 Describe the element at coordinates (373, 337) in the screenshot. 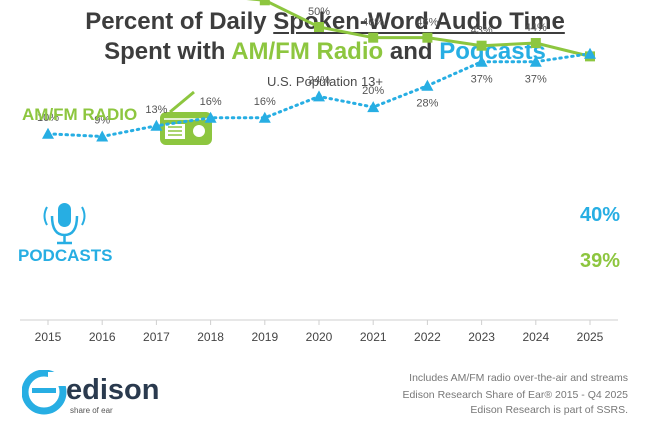

I see `x-tick-label: 2021` at that location.